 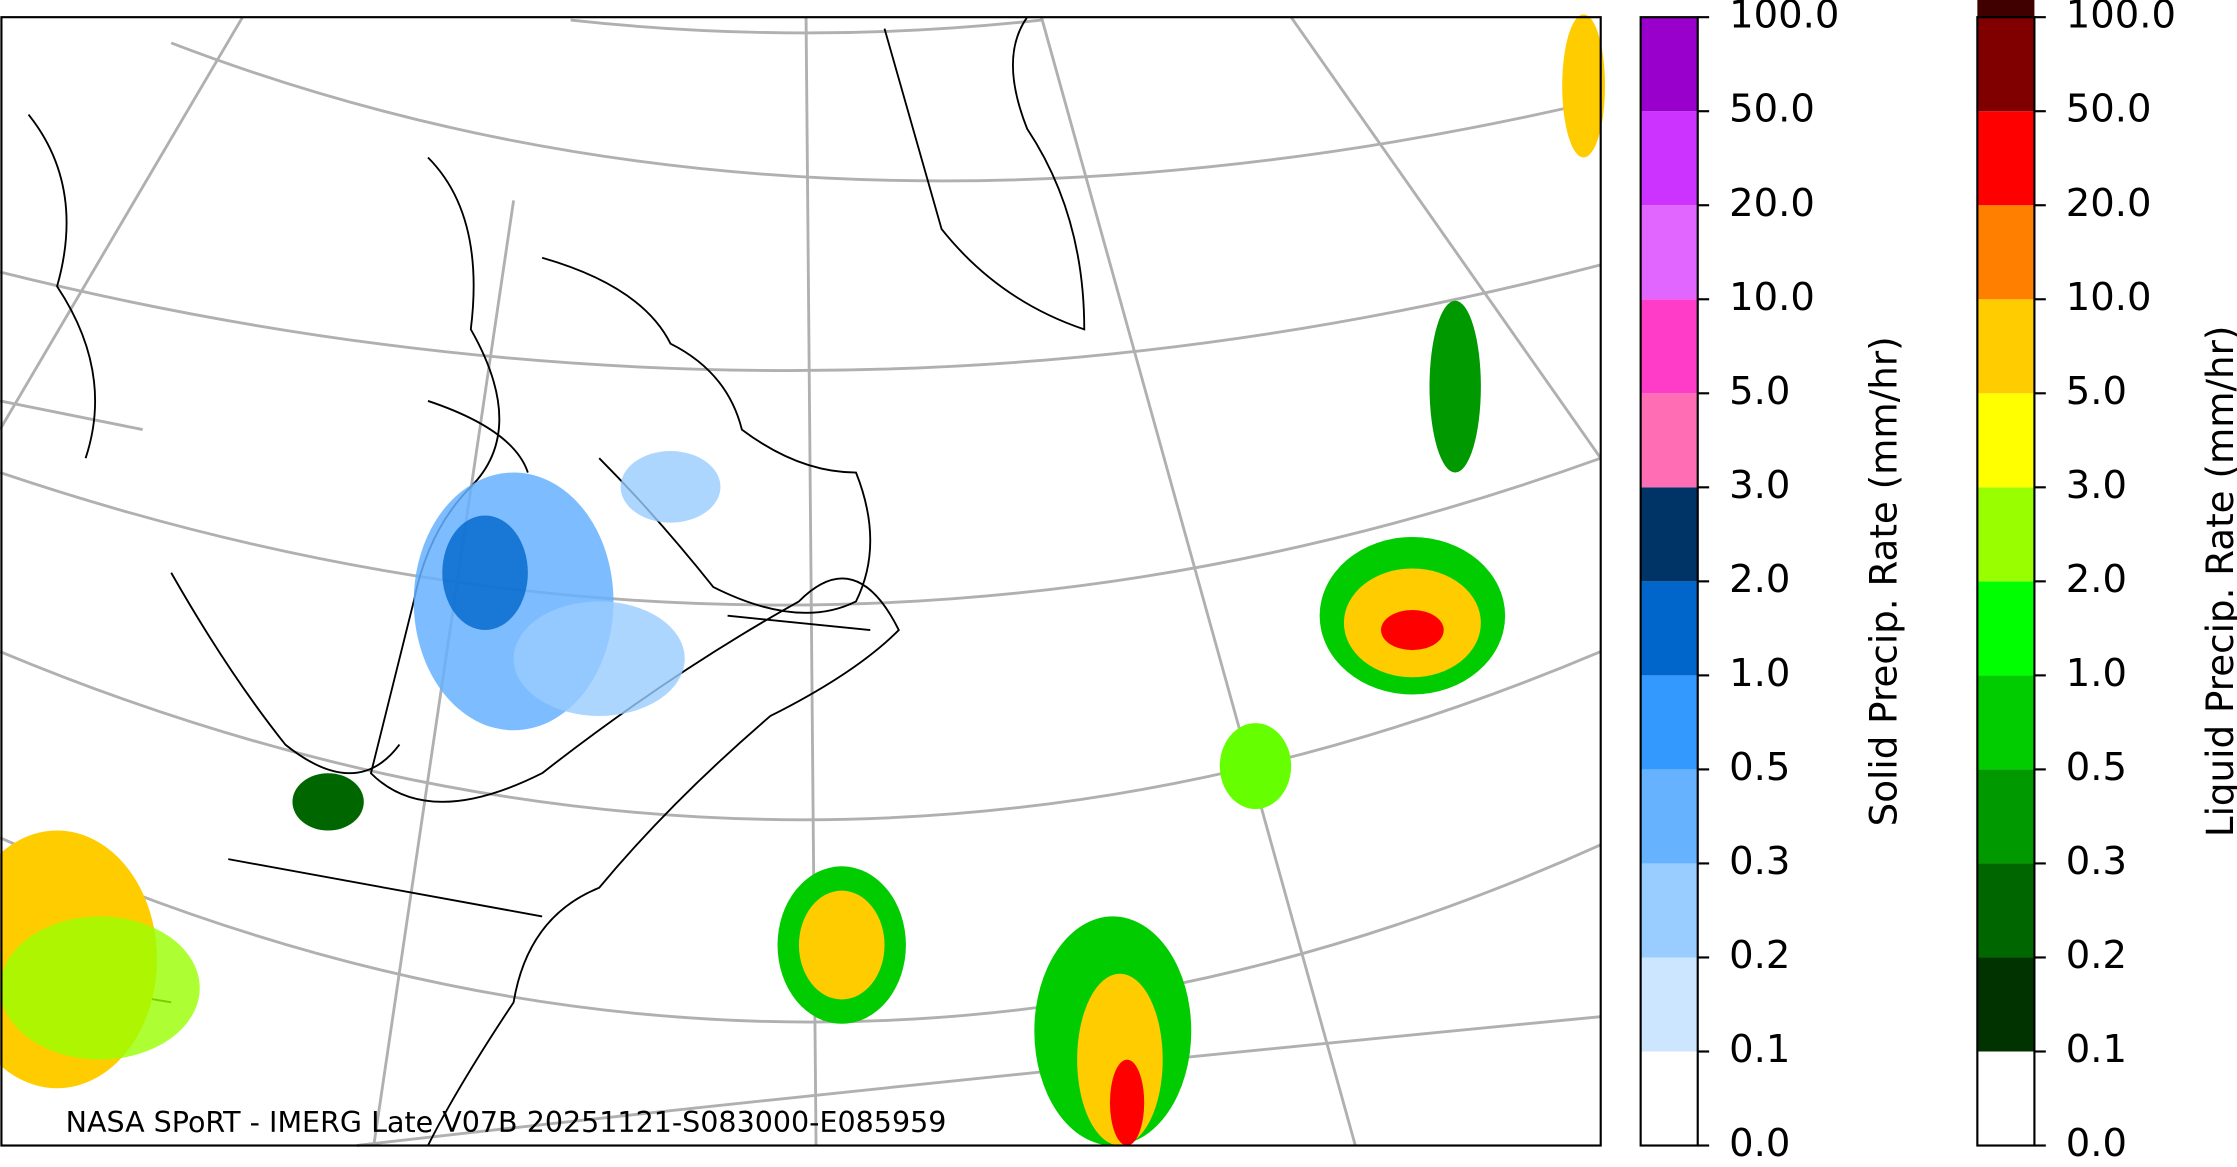 What do you see at coordinates (2218, 582) in the screenshot?
I see `colorbar-label: Liquid Precip. Rate (mm/hr)` at bounding box center [2218, 582].